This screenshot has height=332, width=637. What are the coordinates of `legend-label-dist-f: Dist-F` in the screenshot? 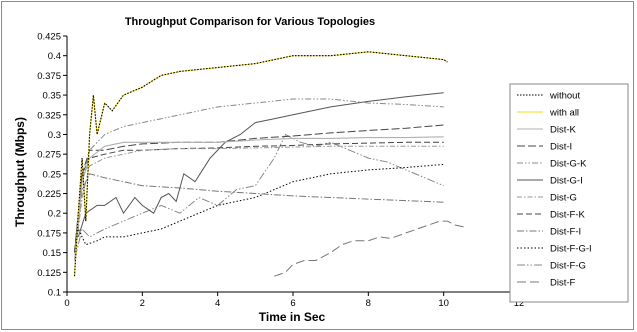 It's located at (563, 283).